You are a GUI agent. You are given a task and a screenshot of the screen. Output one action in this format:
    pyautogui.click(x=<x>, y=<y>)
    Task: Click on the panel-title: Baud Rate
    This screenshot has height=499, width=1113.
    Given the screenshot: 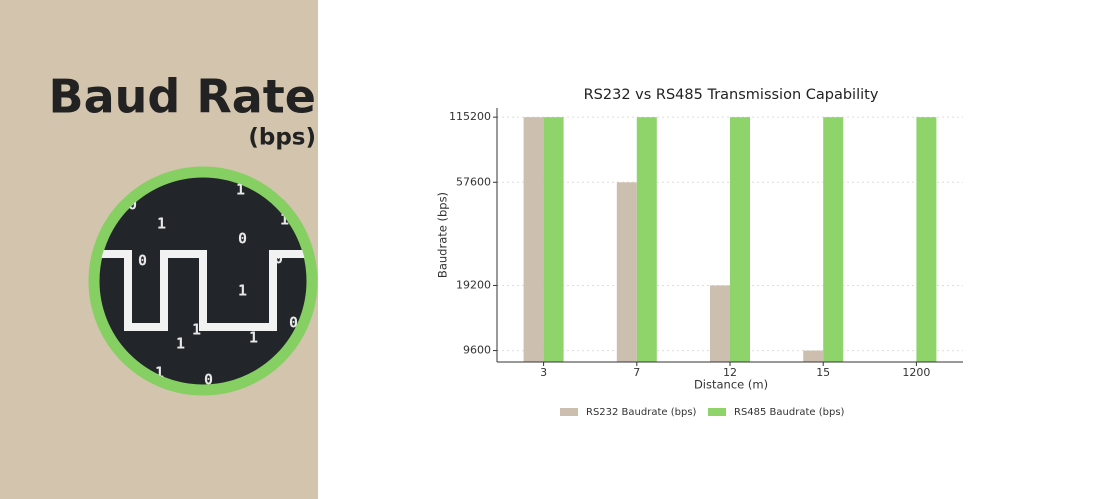 What is the action you would take?
    pyautogui.click(x=182, y=97)
    